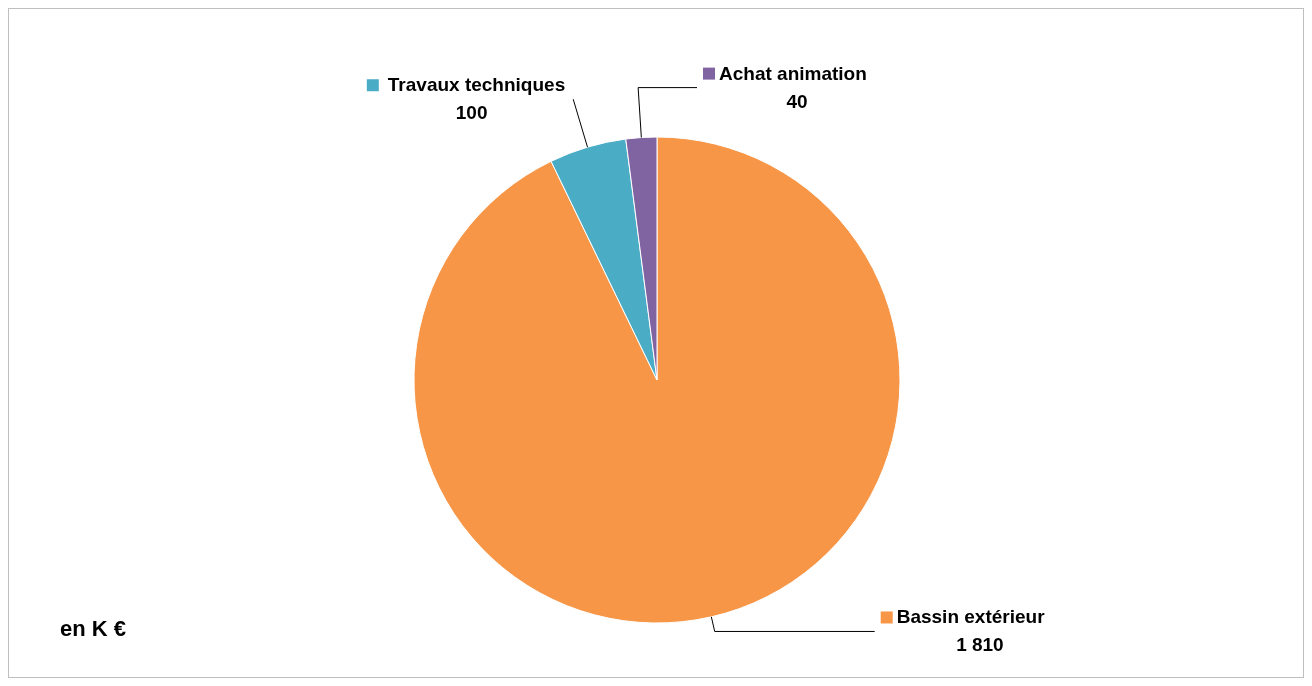 The image size is (1312, 686). What do you see at coordinates (476, 85) in the screenshot?
I see `legend-label: Travaux techniques` at bounding box center [476, 85].